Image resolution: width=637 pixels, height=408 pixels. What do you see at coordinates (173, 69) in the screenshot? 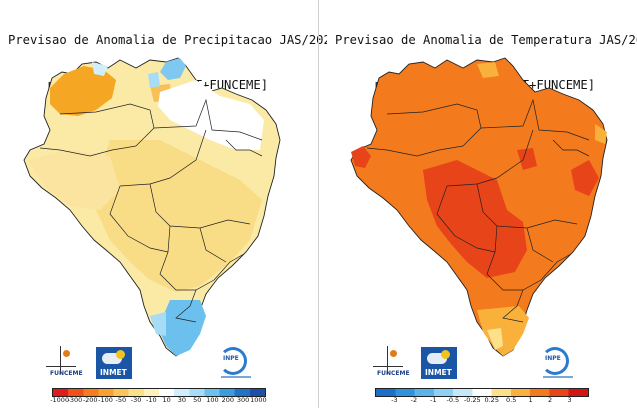
I see `precip-wet-north` at bounding box center [173, 69].